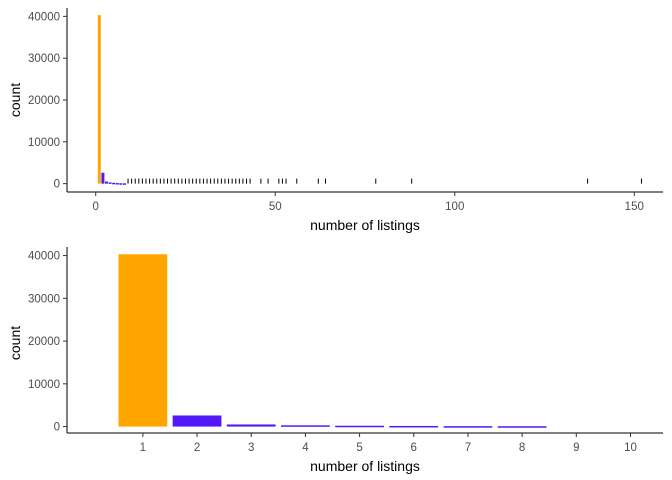 The image size is (672, 480). Describe the element at coordinates (388, 443) in the screenshot. I see `bottom-x-ticks: 1 2 3 4 5 6 7 8 9 10` at that location.